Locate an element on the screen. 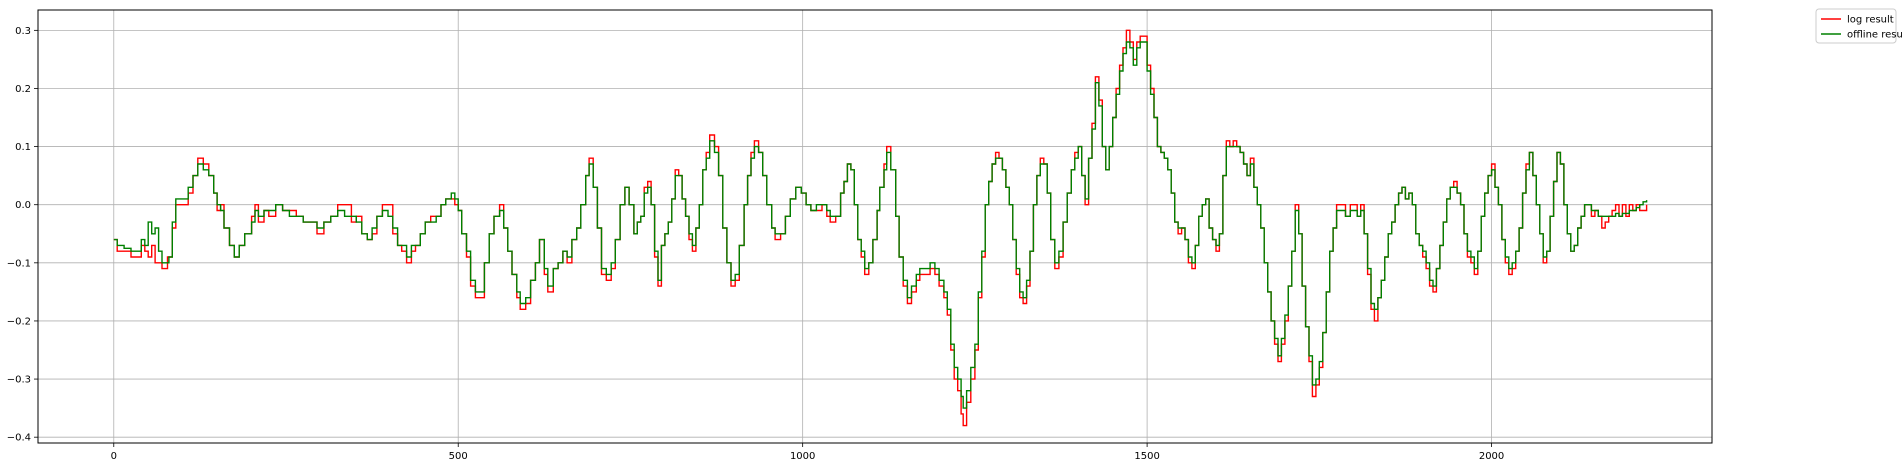 The height and width of the screenshot is (469, 1902). y-axis: −0.4 −0.3 −0.2 −0.1 0.0 0.1 0.2 0.3 is located at coordinates (22, 235).